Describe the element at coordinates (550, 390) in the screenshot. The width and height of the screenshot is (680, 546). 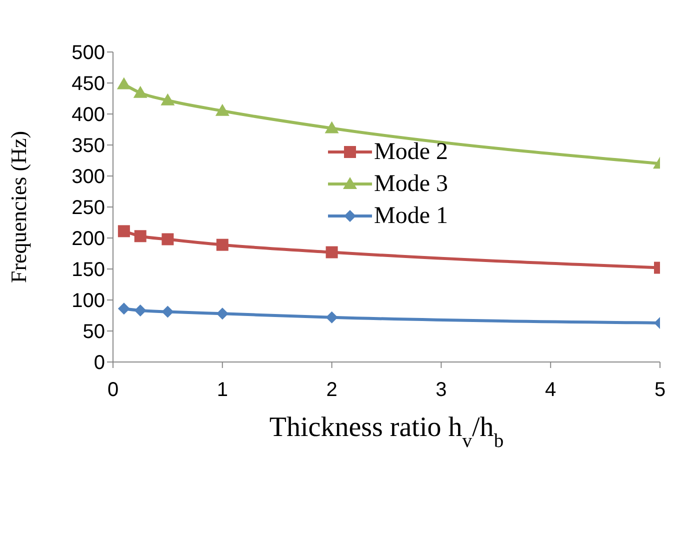
I see `x-tick-label: 4` at that location.